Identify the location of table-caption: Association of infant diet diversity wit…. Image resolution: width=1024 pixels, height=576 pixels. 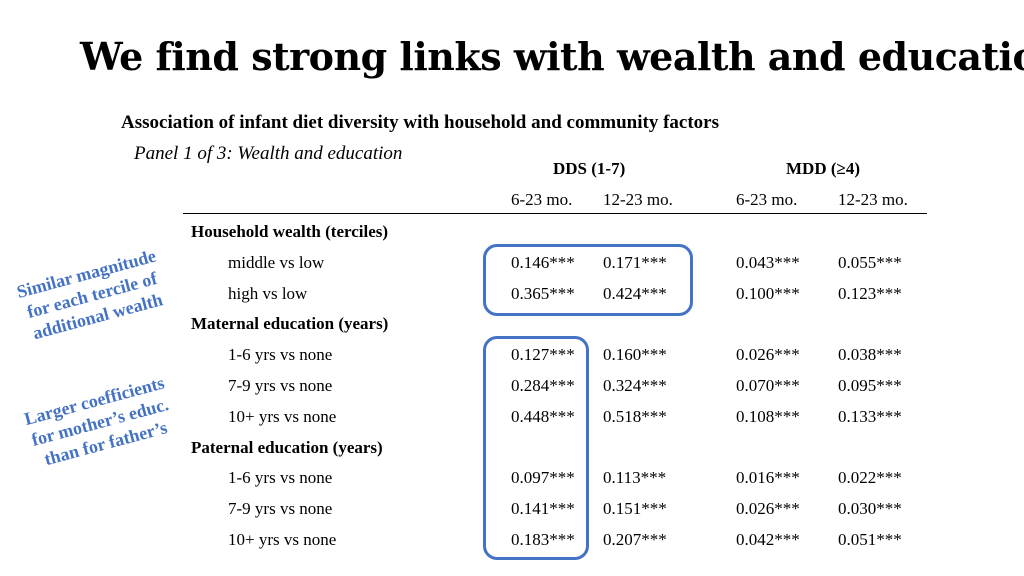
(420, 122).